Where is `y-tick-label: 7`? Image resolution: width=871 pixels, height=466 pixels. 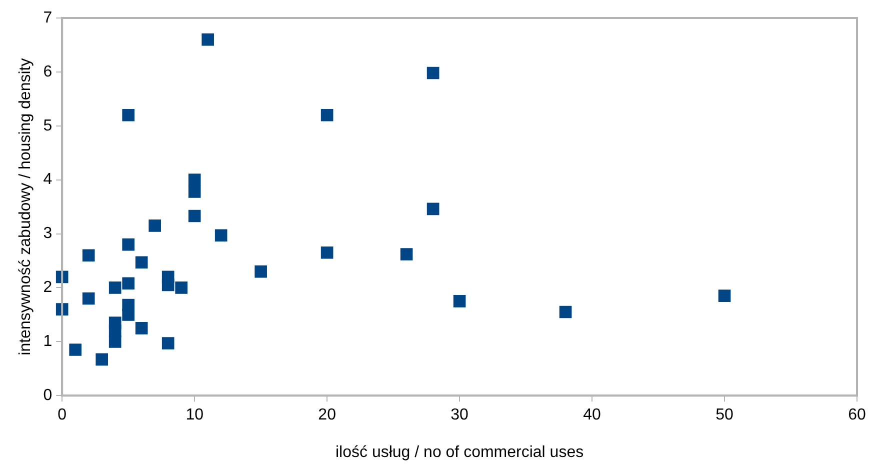
y-tick-label: 7 is located at coordinates (47, 17).